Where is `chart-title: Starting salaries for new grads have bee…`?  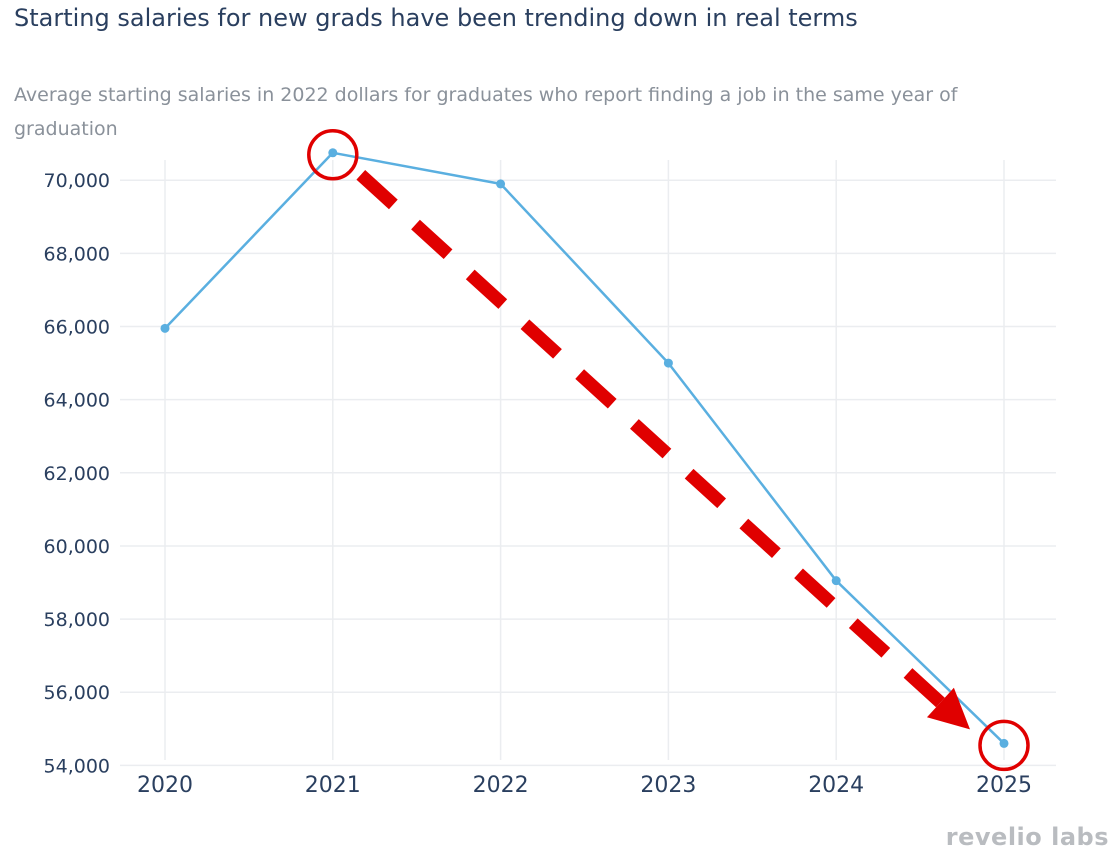
chart-title: Starting salaries for new grads have bee… is located at coordinates (436, 18).